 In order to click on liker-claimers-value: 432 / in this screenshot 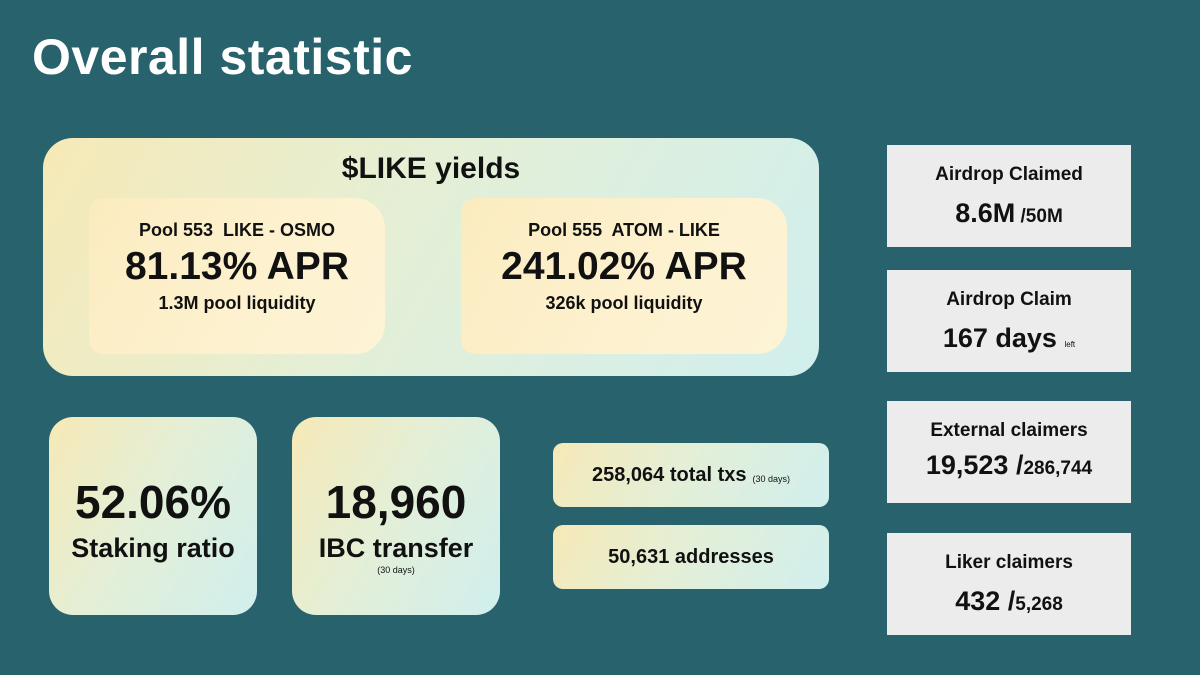, I will do `click(985, 601)`.